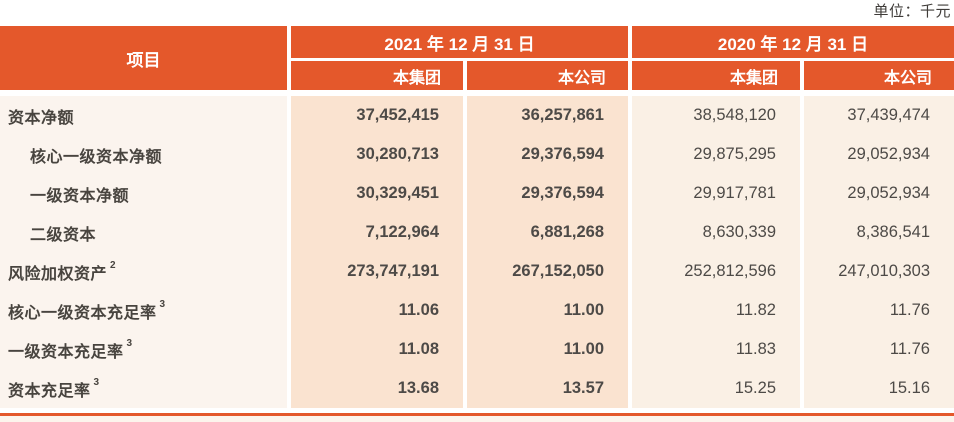 The image size is (954, 422). What do you see at coordinates (716, 154) in the screenshot?
I see `value-cell: 29,875,295` at bounding box center [716, 154].